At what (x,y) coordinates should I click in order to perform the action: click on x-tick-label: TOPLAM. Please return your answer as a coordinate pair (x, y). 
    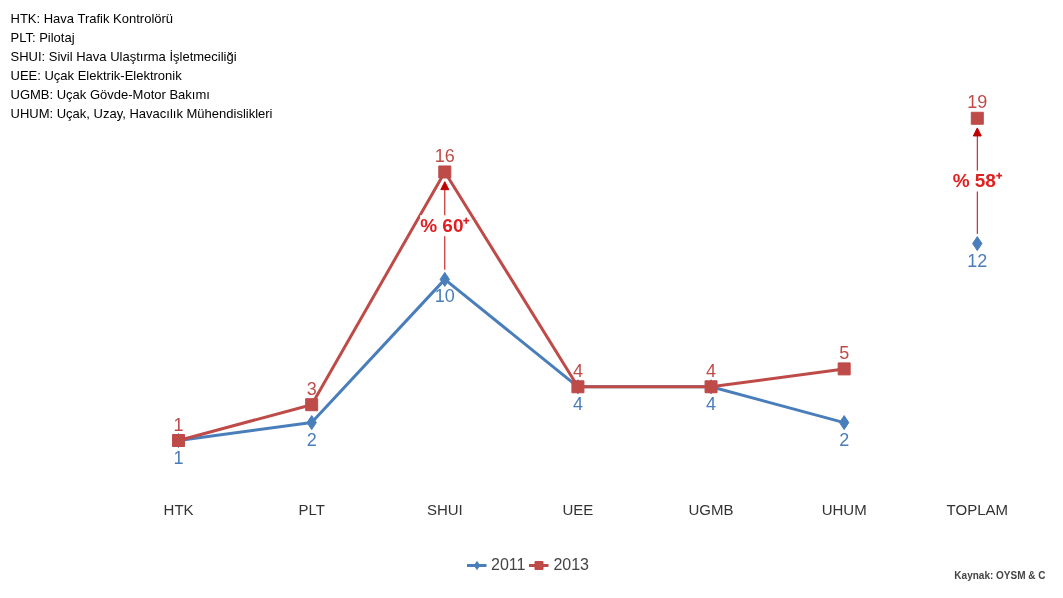
    Looking at the image, I should click on (977, 510).